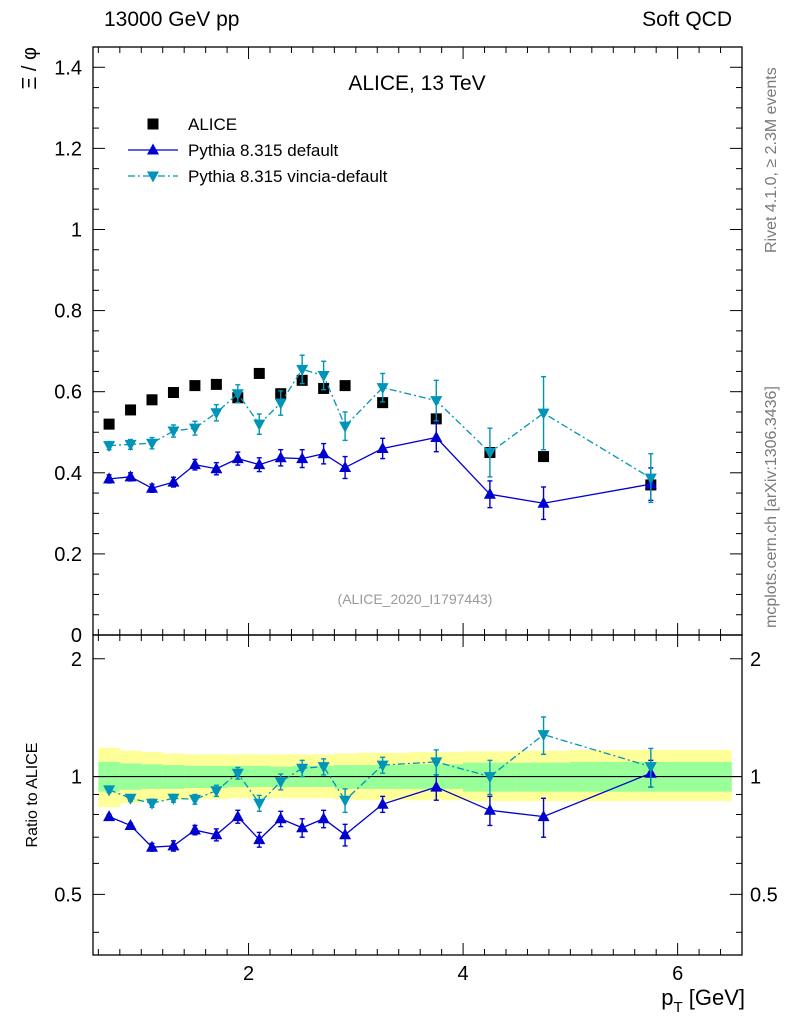 Image resolution: width=786 pixels, height=1024 pixels. Describe the element at coordinates (415, 599) in the screenshot. I see `analysis-watermark: (ALICE_2020_I1797443)` at that location.